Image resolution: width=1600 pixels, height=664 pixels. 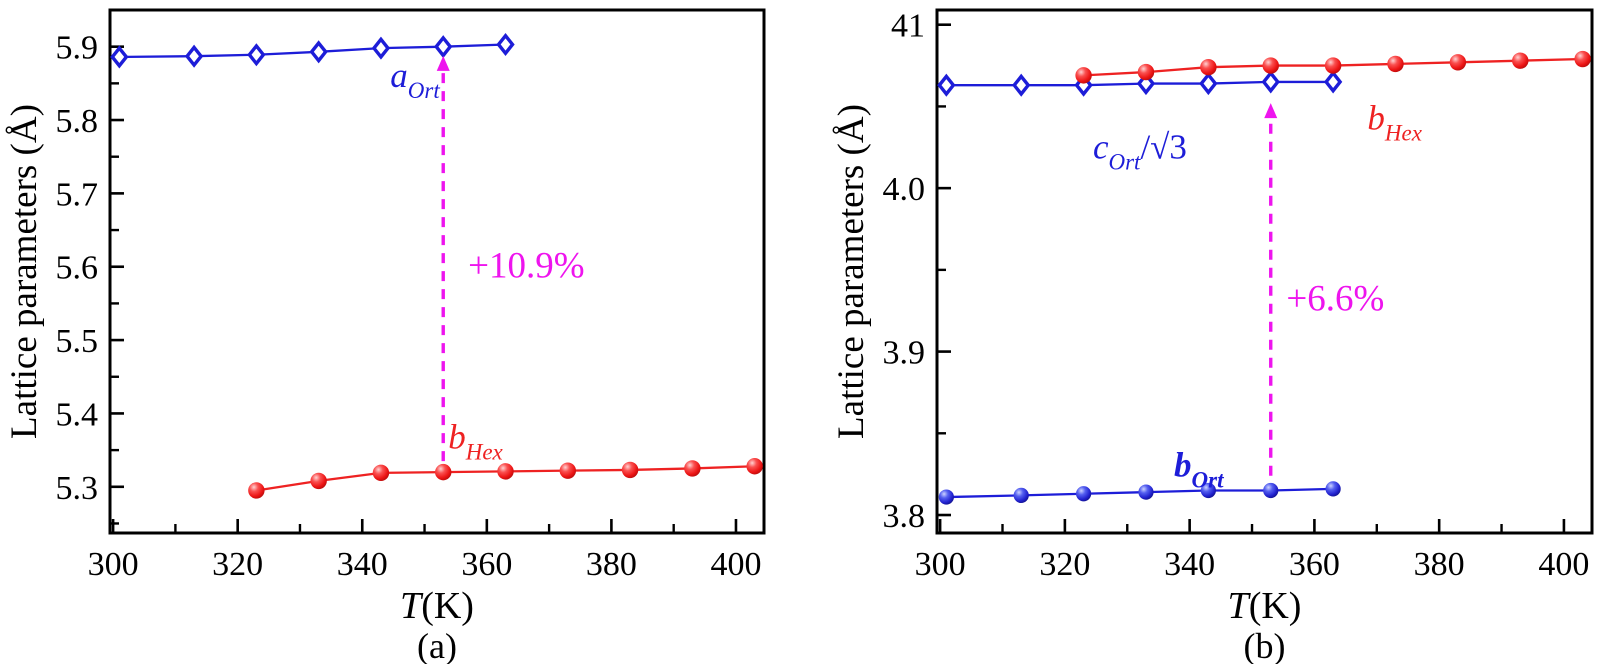 I want to click on series-label-b_Ort: bOrt, so click(x=1199, y=469).